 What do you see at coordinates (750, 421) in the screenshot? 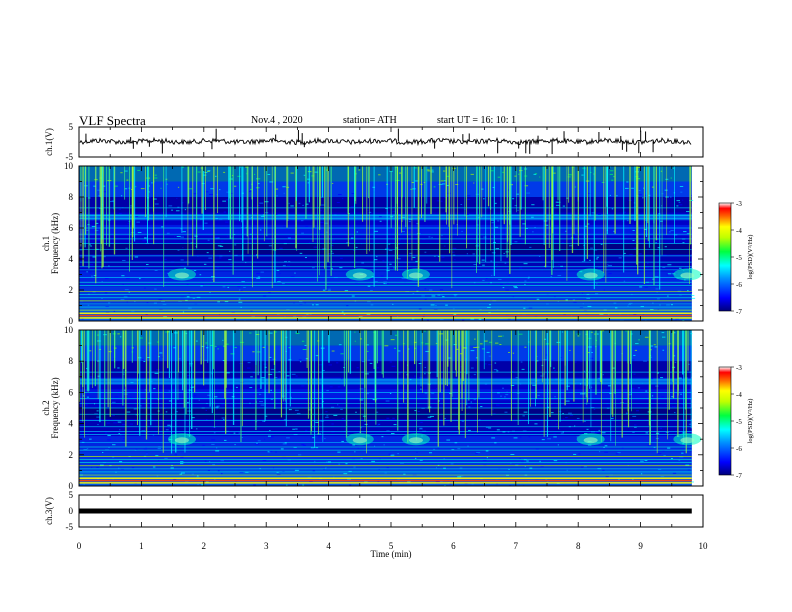
I see `colorbar-label: log(PSD)(V²/Hz)` at bounding box center [750, 421].